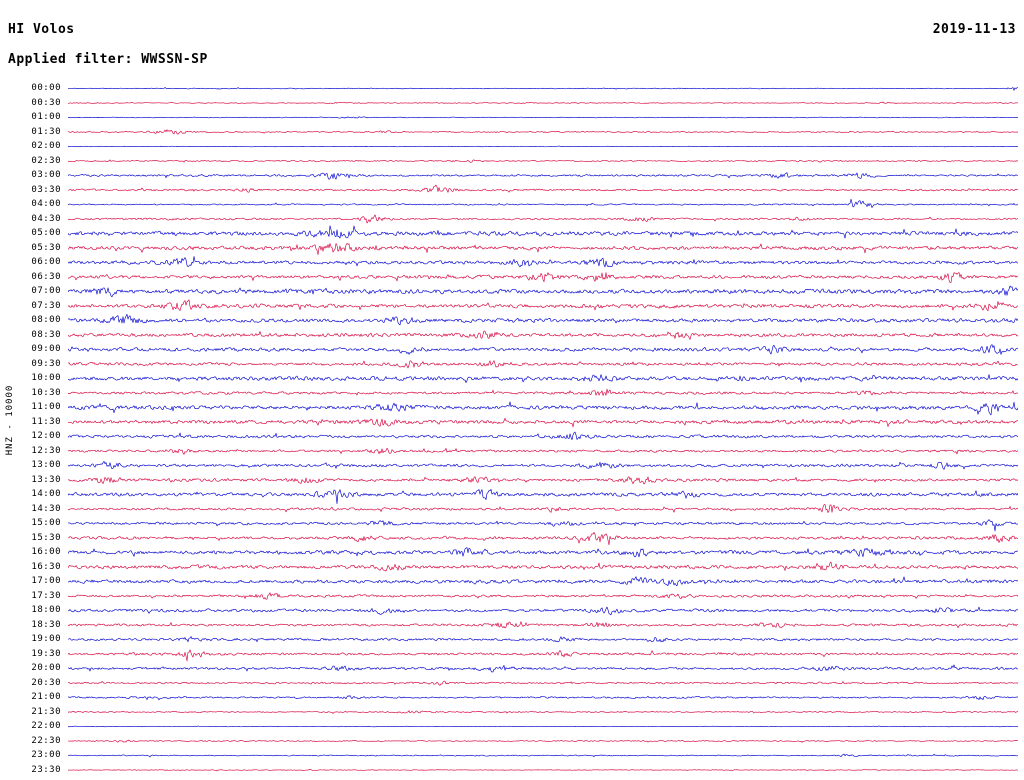 This screenshot has height=780, width=1024. What do you see at coordinates (46, 682) in the screenshot?
I see `trace-time-label: 20:30` at bounding box center [46, 682].